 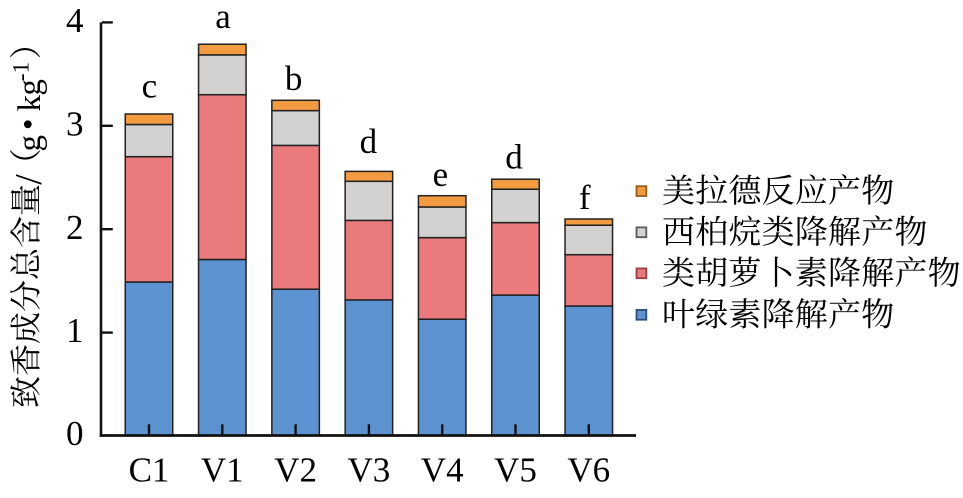 What do you see at coordinates (150, 86) in the screenshot?
I see `svg-text: c` at bounding box center [150, 86].